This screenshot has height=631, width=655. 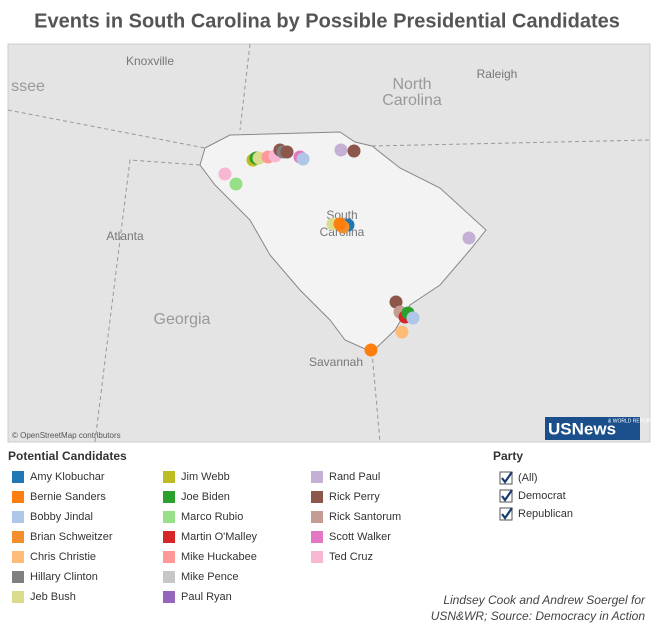 I want to click on party-filter: (All) Democrat Republican, so click(x=536, y=496).